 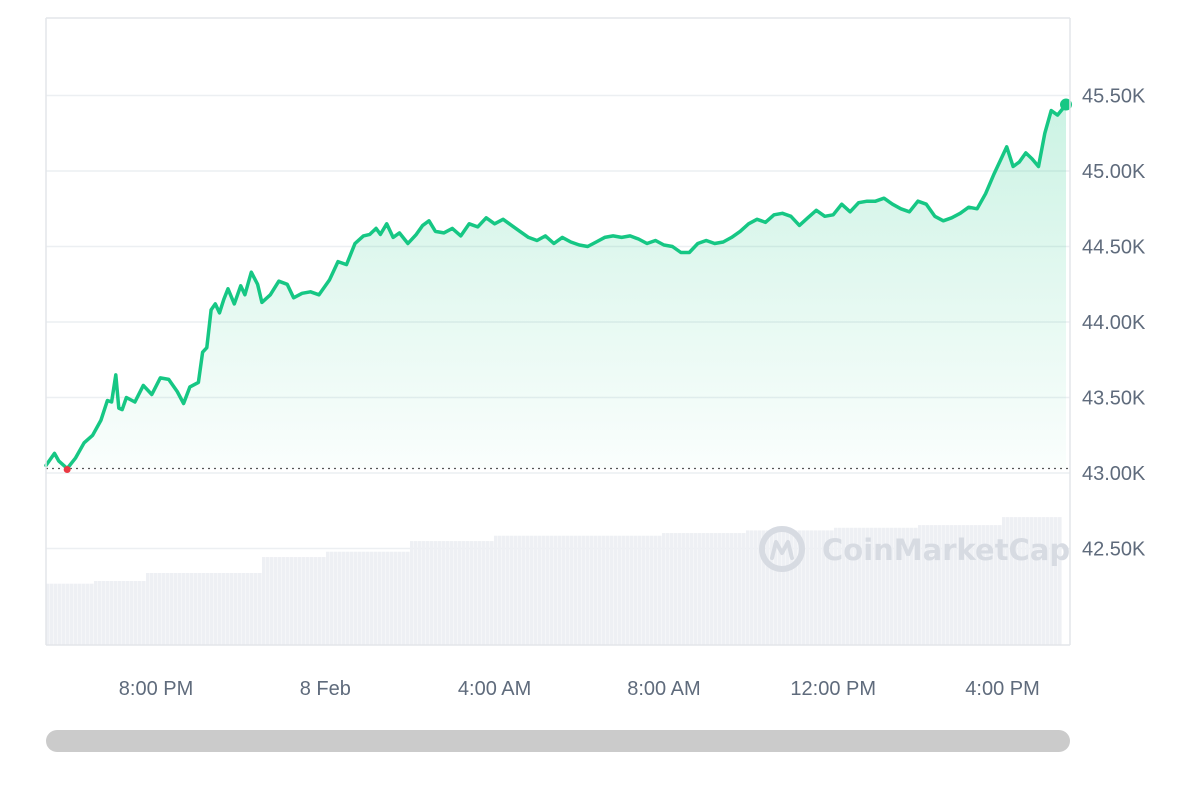 I want to click on y-tick-label: 45.50K, so click(x=1114, y=97).